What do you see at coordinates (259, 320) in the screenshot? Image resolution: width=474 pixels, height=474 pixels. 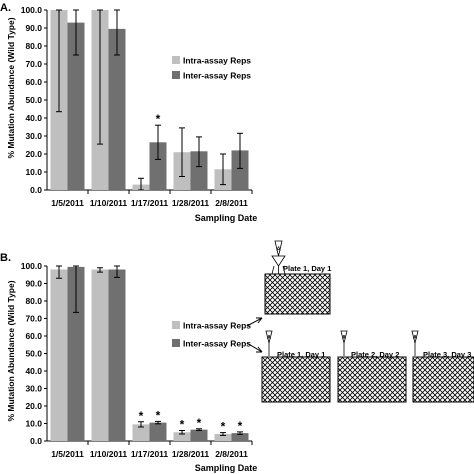 I see `arrowhead-intra` at bounding box center [259, 320].